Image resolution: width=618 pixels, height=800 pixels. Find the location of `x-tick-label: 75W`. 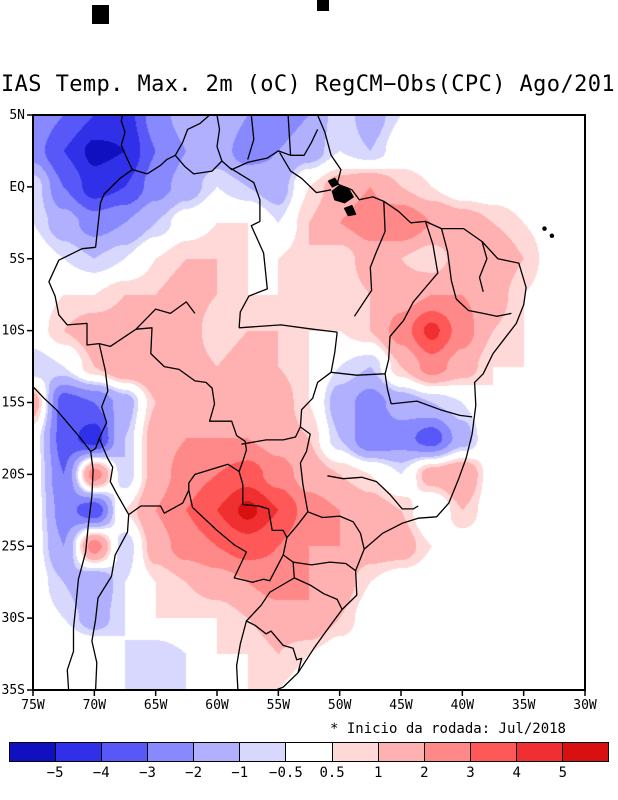

x-tick-label: 75W is located at coordinates (33, 705).